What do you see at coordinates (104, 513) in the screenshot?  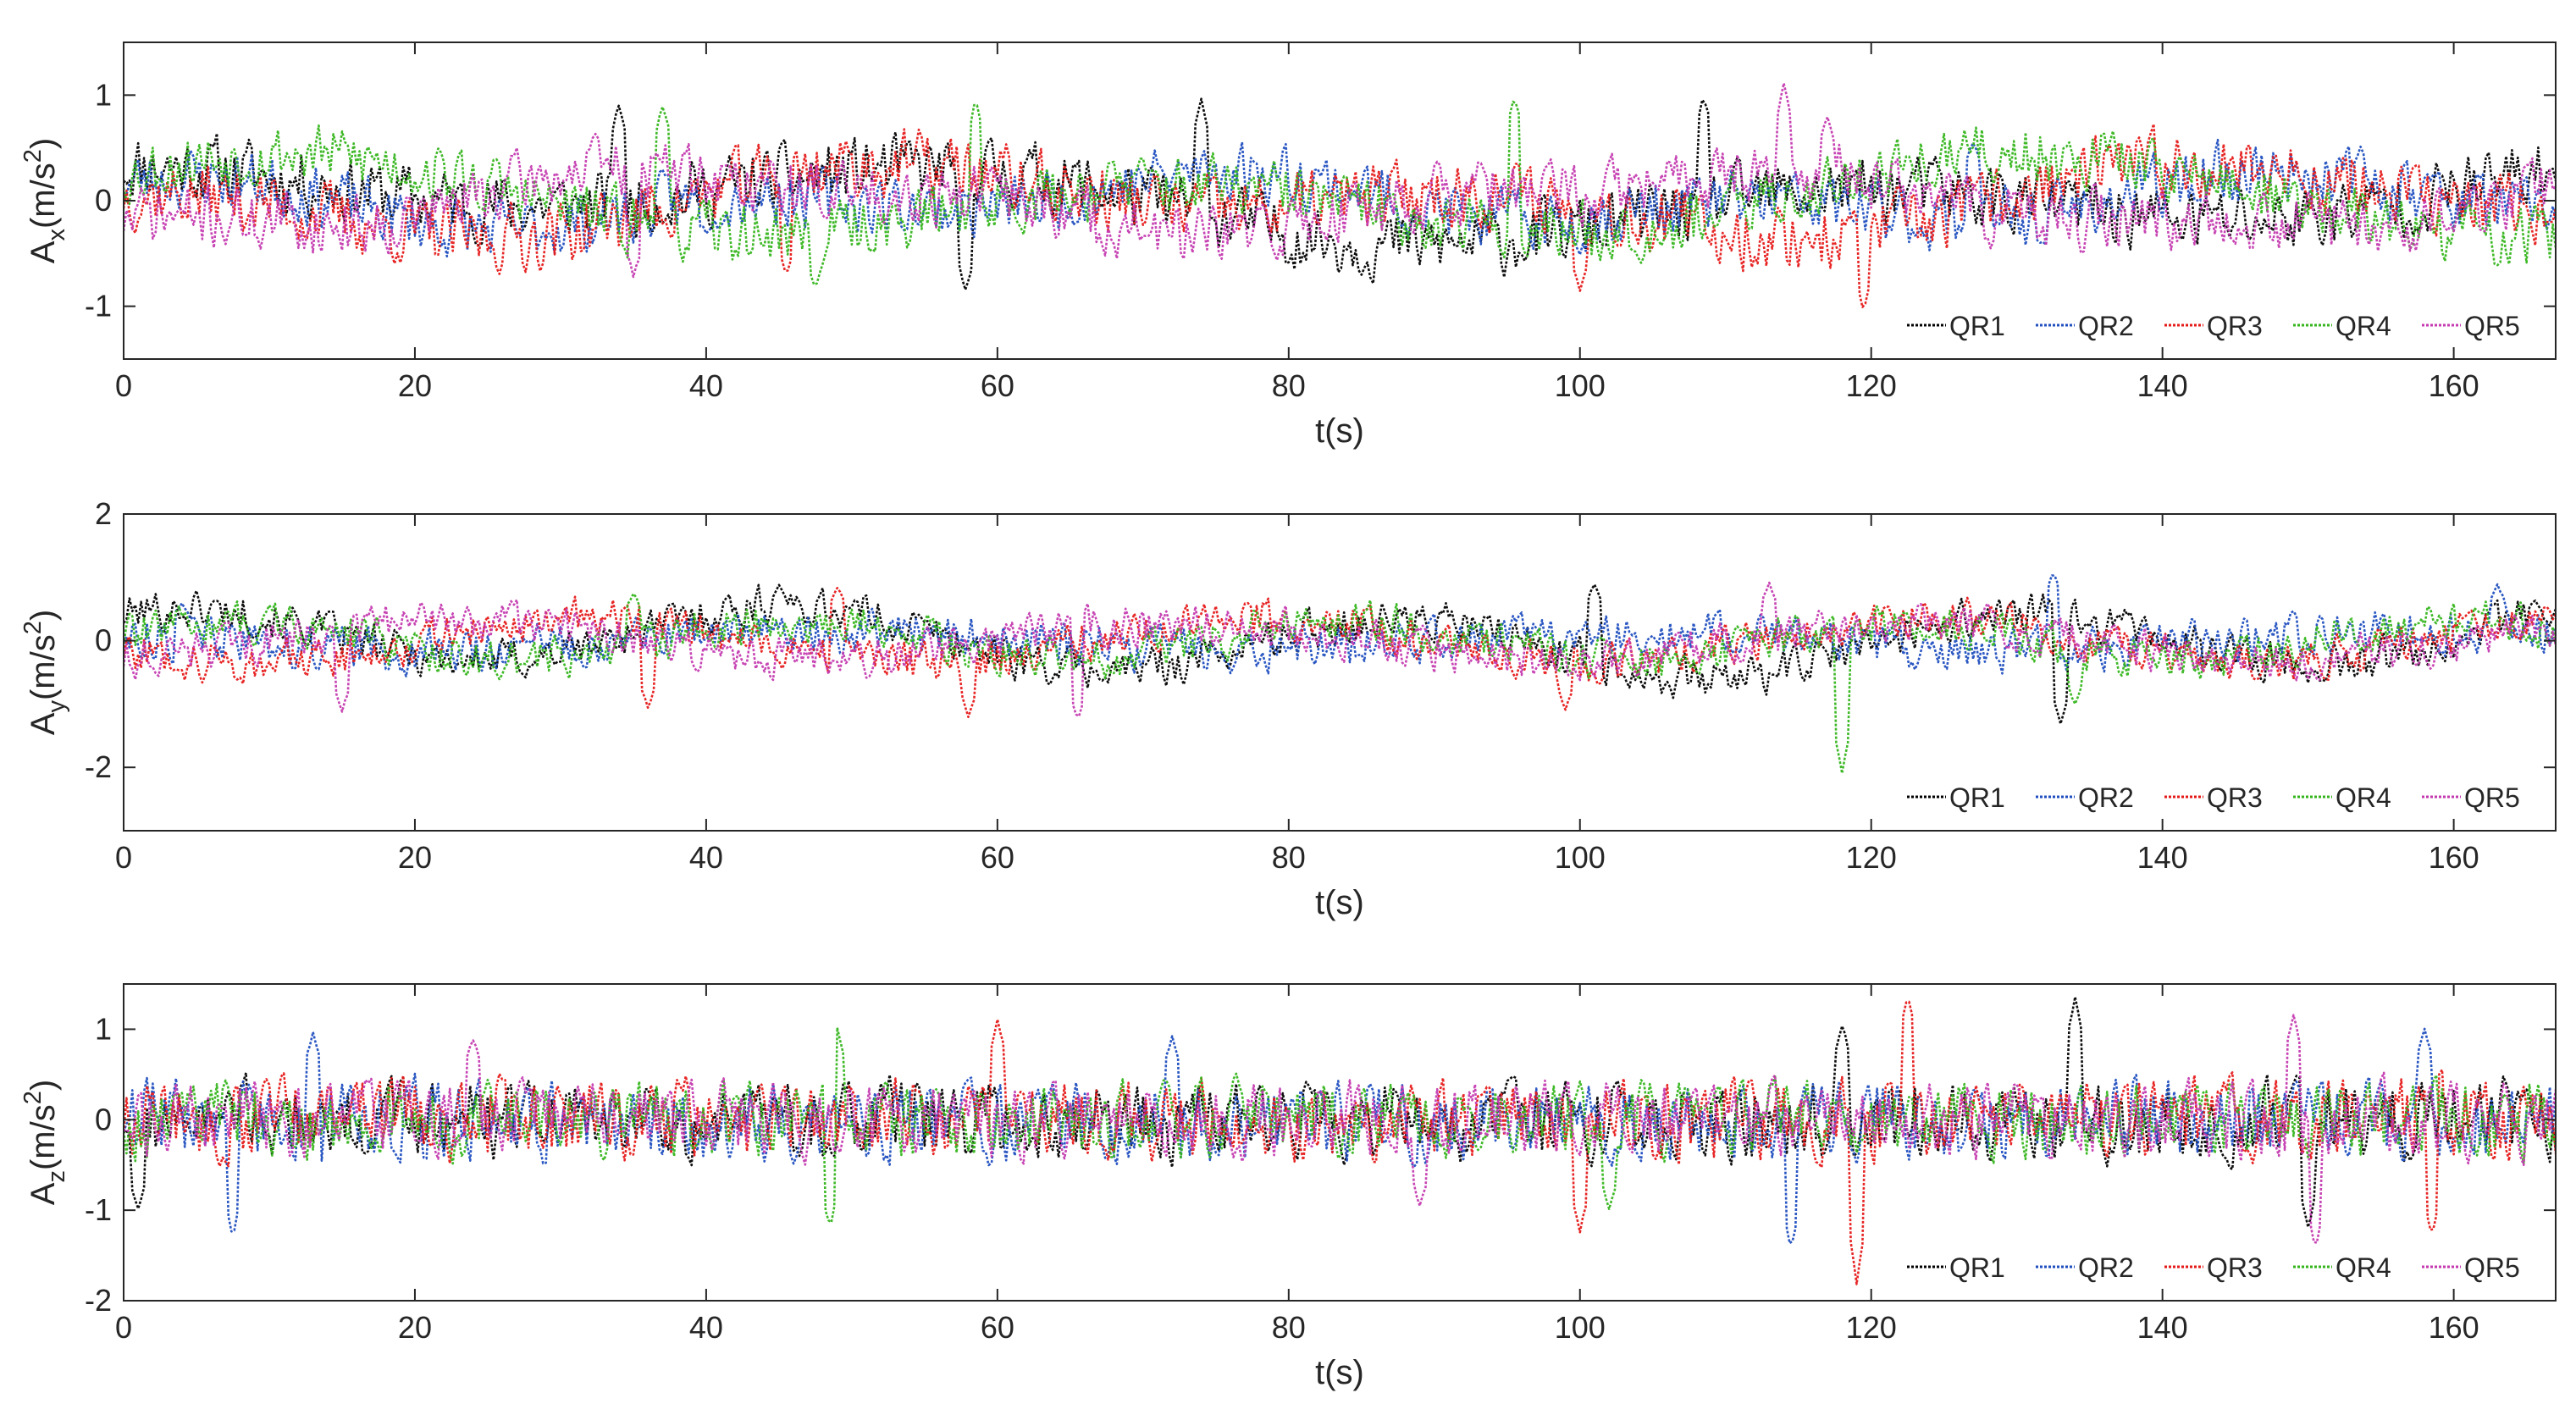 I see `y-tick-label: 2` at bounding box center [104, 513].